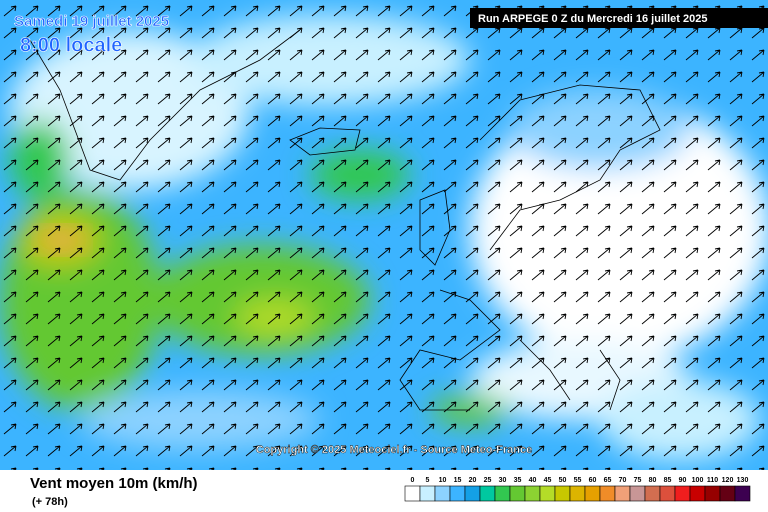 The image size is (768, 512). I want to click on colorbar-label: 10, so click(443, 480).